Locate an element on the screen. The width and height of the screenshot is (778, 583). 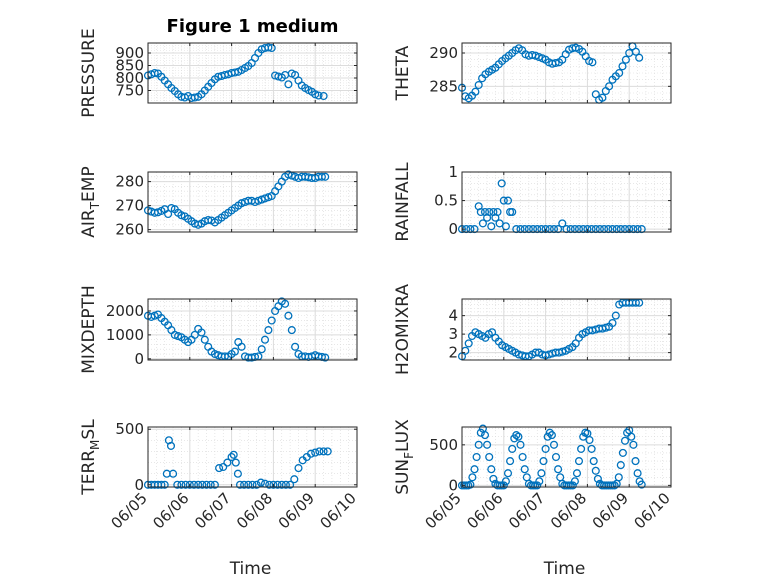
y-tick-label: 0.5 is located at coordinates (446, 201).